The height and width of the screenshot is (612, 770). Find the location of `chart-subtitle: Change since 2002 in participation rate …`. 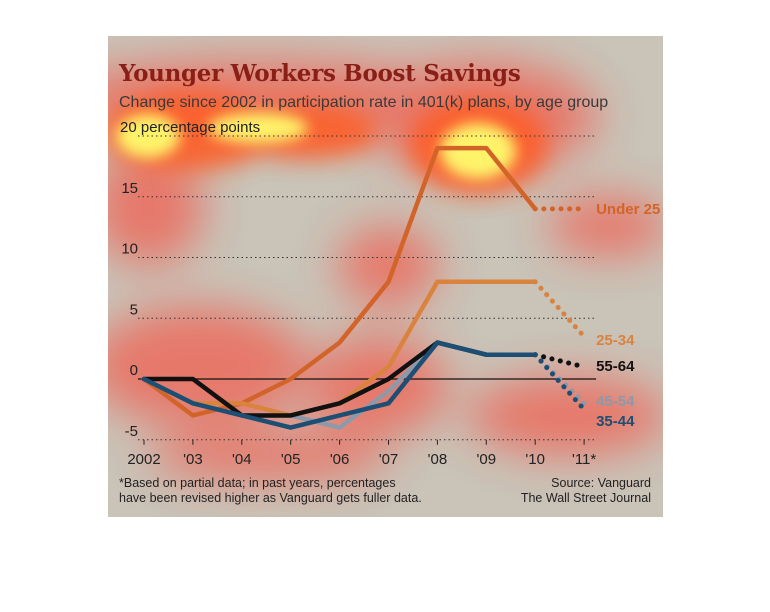

chart-subtitle: Change since 2002 in participation rate … is located at coordinates (364, 102).